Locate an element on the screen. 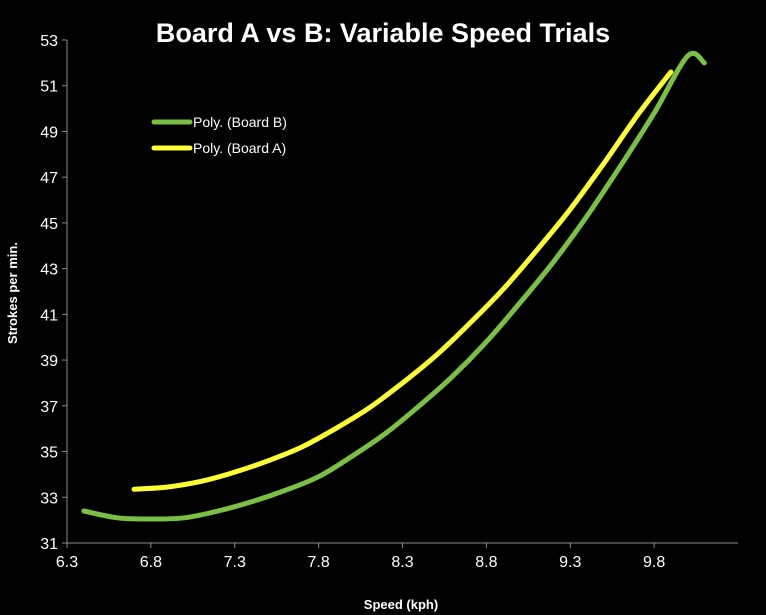  x-tick-label: 9.8 is located at coordinates (654, 562).